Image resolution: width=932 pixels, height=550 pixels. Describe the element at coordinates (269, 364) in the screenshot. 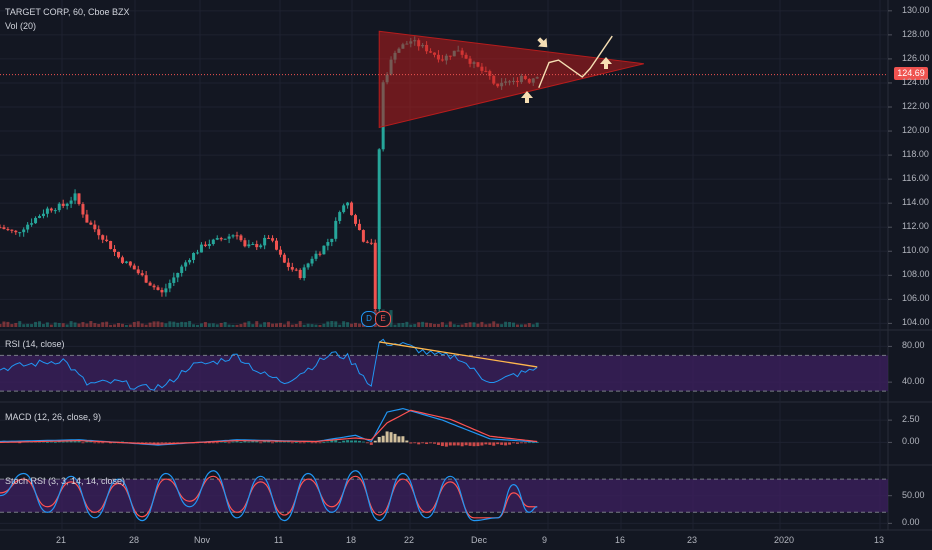

I see `rsi-line` at that location.